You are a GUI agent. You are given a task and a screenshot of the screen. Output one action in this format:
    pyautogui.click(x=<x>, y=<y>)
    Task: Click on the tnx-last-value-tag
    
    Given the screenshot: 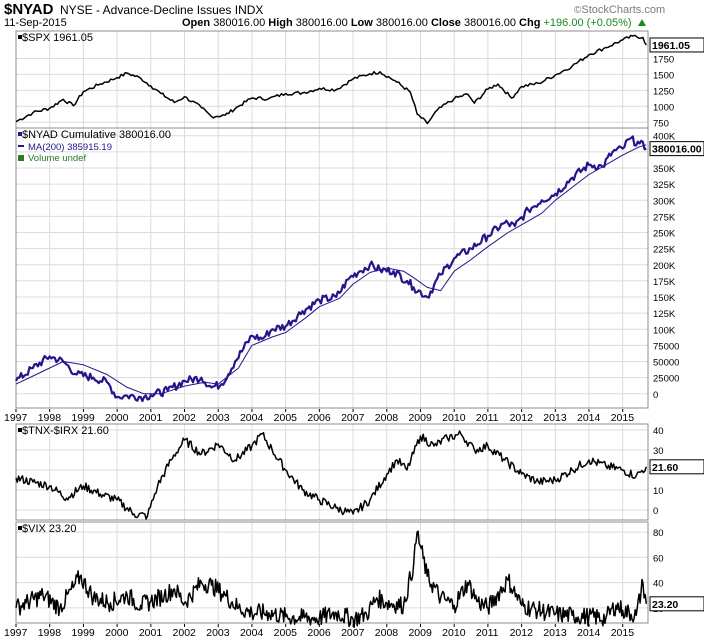 What is the action you would take?
    pyautogui.click(x=676, y=467)
    